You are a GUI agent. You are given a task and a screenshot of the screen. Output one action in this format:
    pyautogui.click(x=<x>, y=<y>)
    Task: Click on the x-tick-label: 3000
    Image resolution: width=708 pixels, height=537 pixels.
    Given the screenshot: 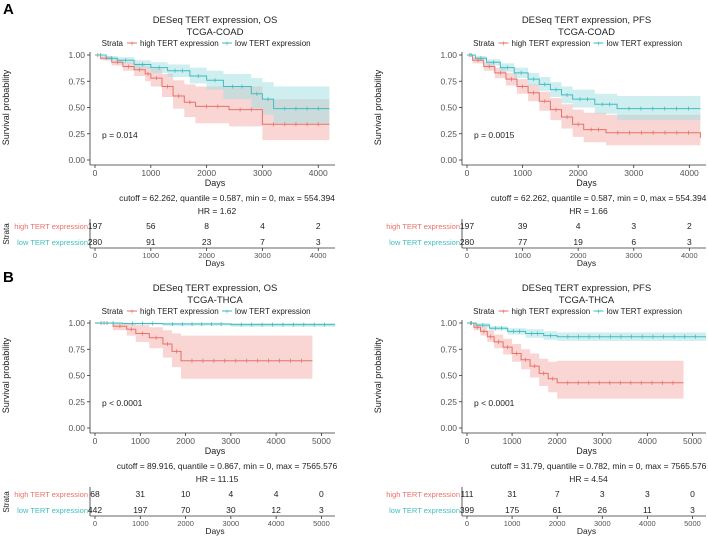 What is the action you would take?
    pyautogui.click(x=633, y=173)
    